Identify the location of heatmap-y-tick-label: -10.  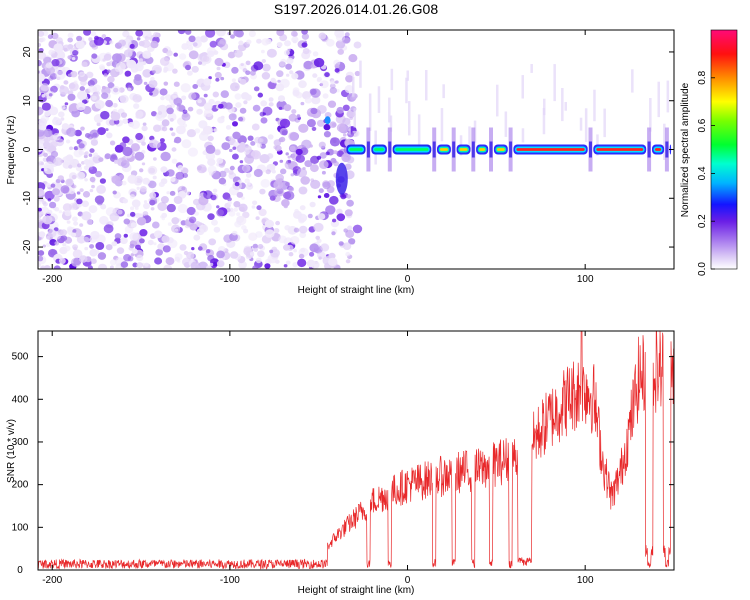
(27, 198).